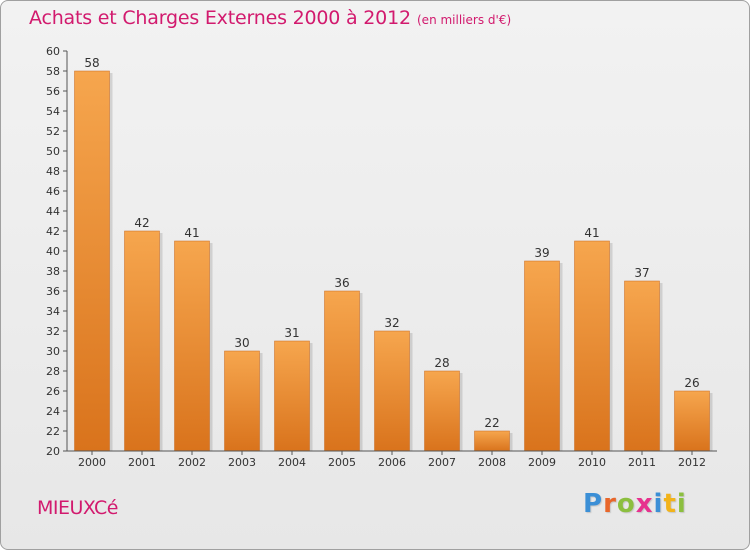  What do you see at coordinates (53, 371) in the screenshot?
I see `y-tick-label: 28` at bounding box center [53, 371].